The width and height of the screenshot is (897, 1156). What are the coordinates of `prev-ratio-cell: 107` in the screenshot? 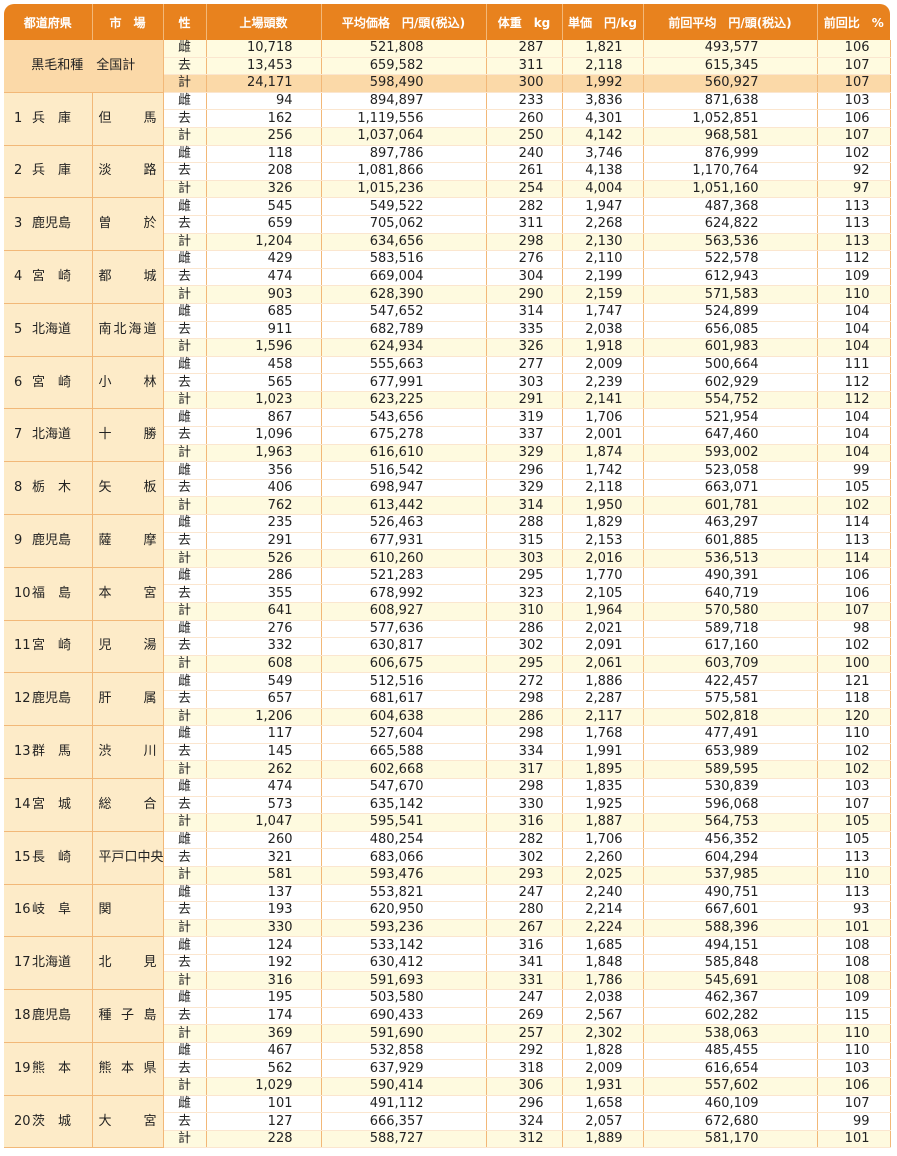 It's located at (854, 611).